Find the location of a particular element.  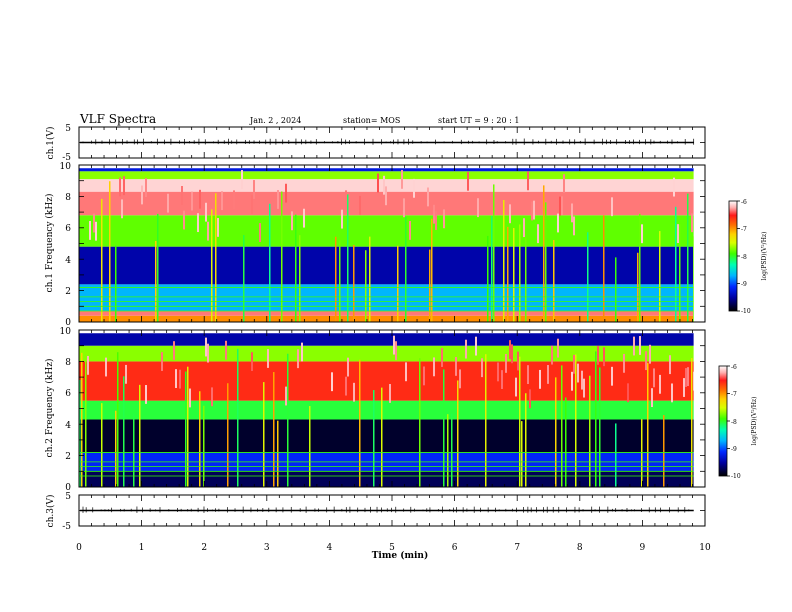

ch3-waveform-panel: 5 -5 ch.3(V) is located at coordinates (375, 512).